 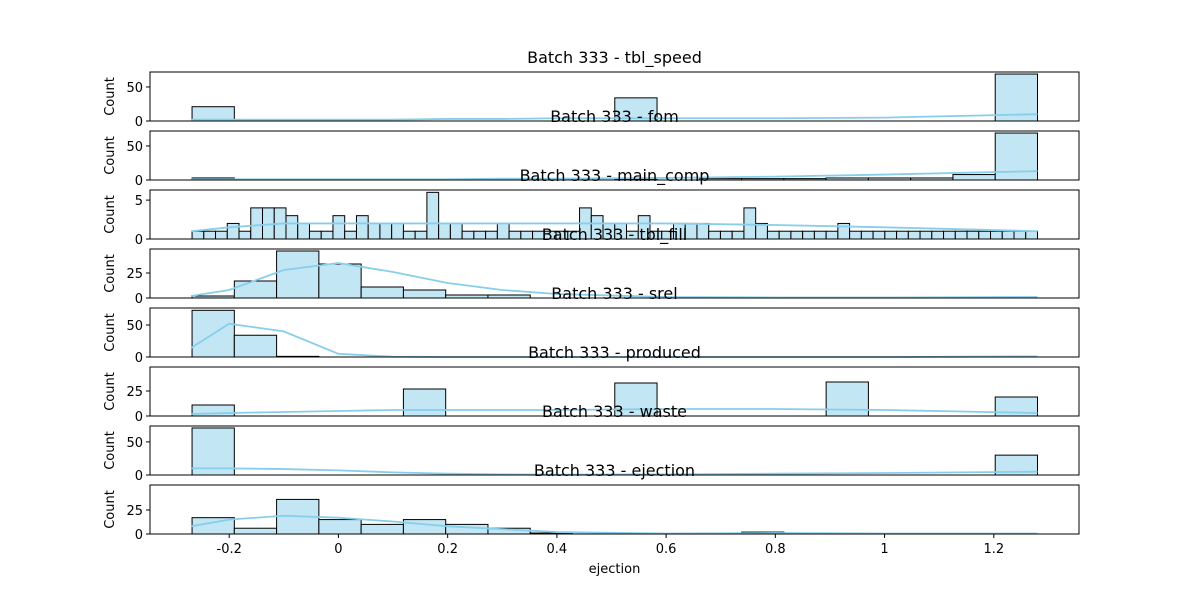 What do you see at coordinates (993, 549) in the screenshot?
I see `x-tick-label: 1.2` at bounding box center [993, 549].